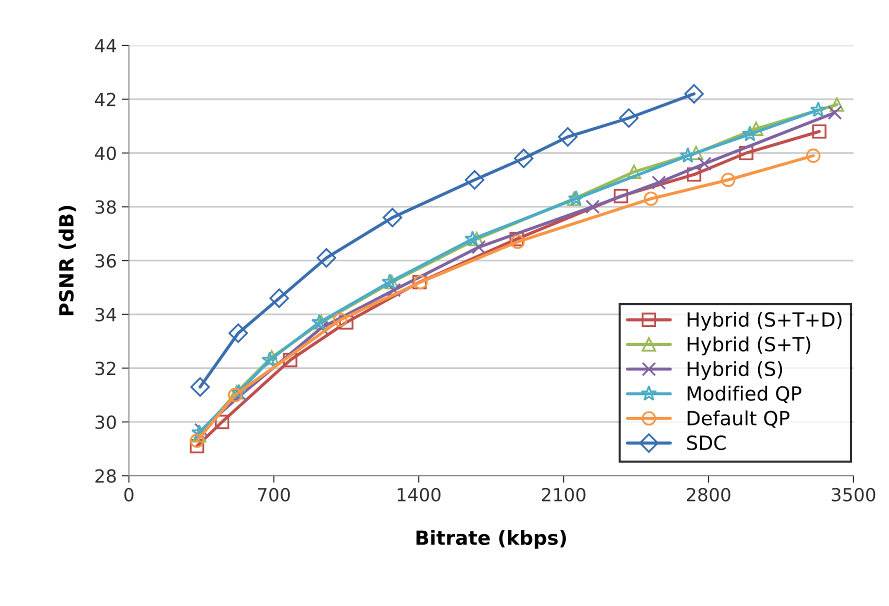  What do you see at coordinates (564, 495) in the screenshot?
I see `x-tick-label: 2100` at bounding box center [564, 495].